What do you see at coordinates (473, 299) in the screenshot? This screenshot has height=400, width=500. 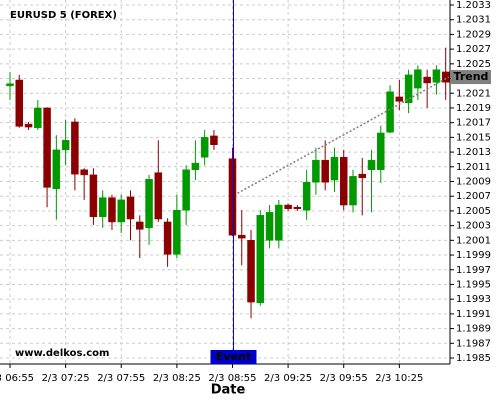 I see `y-tick-label: 1.1993` at bounding box center [473, 299].